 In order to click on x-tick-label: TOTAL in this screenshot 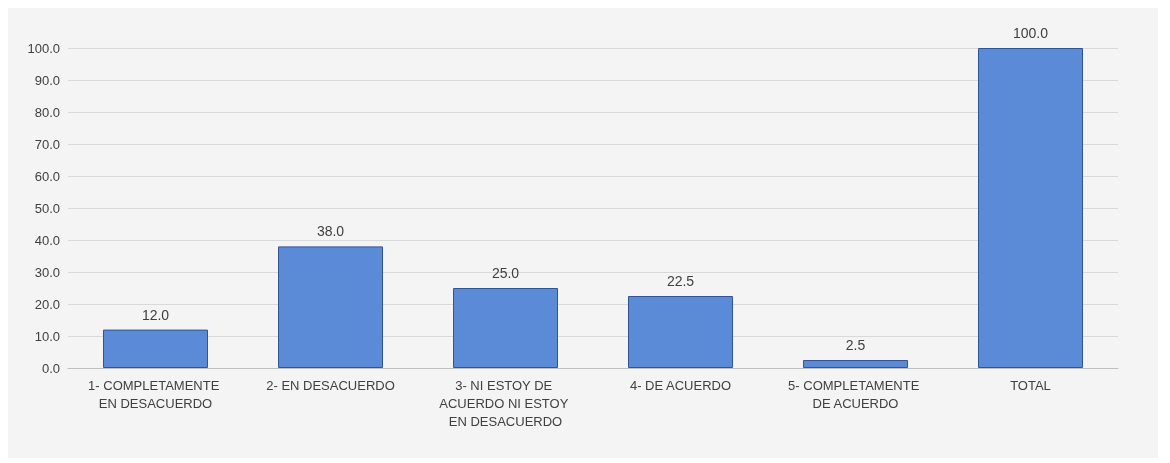, I will do `click(1030, 385)`.